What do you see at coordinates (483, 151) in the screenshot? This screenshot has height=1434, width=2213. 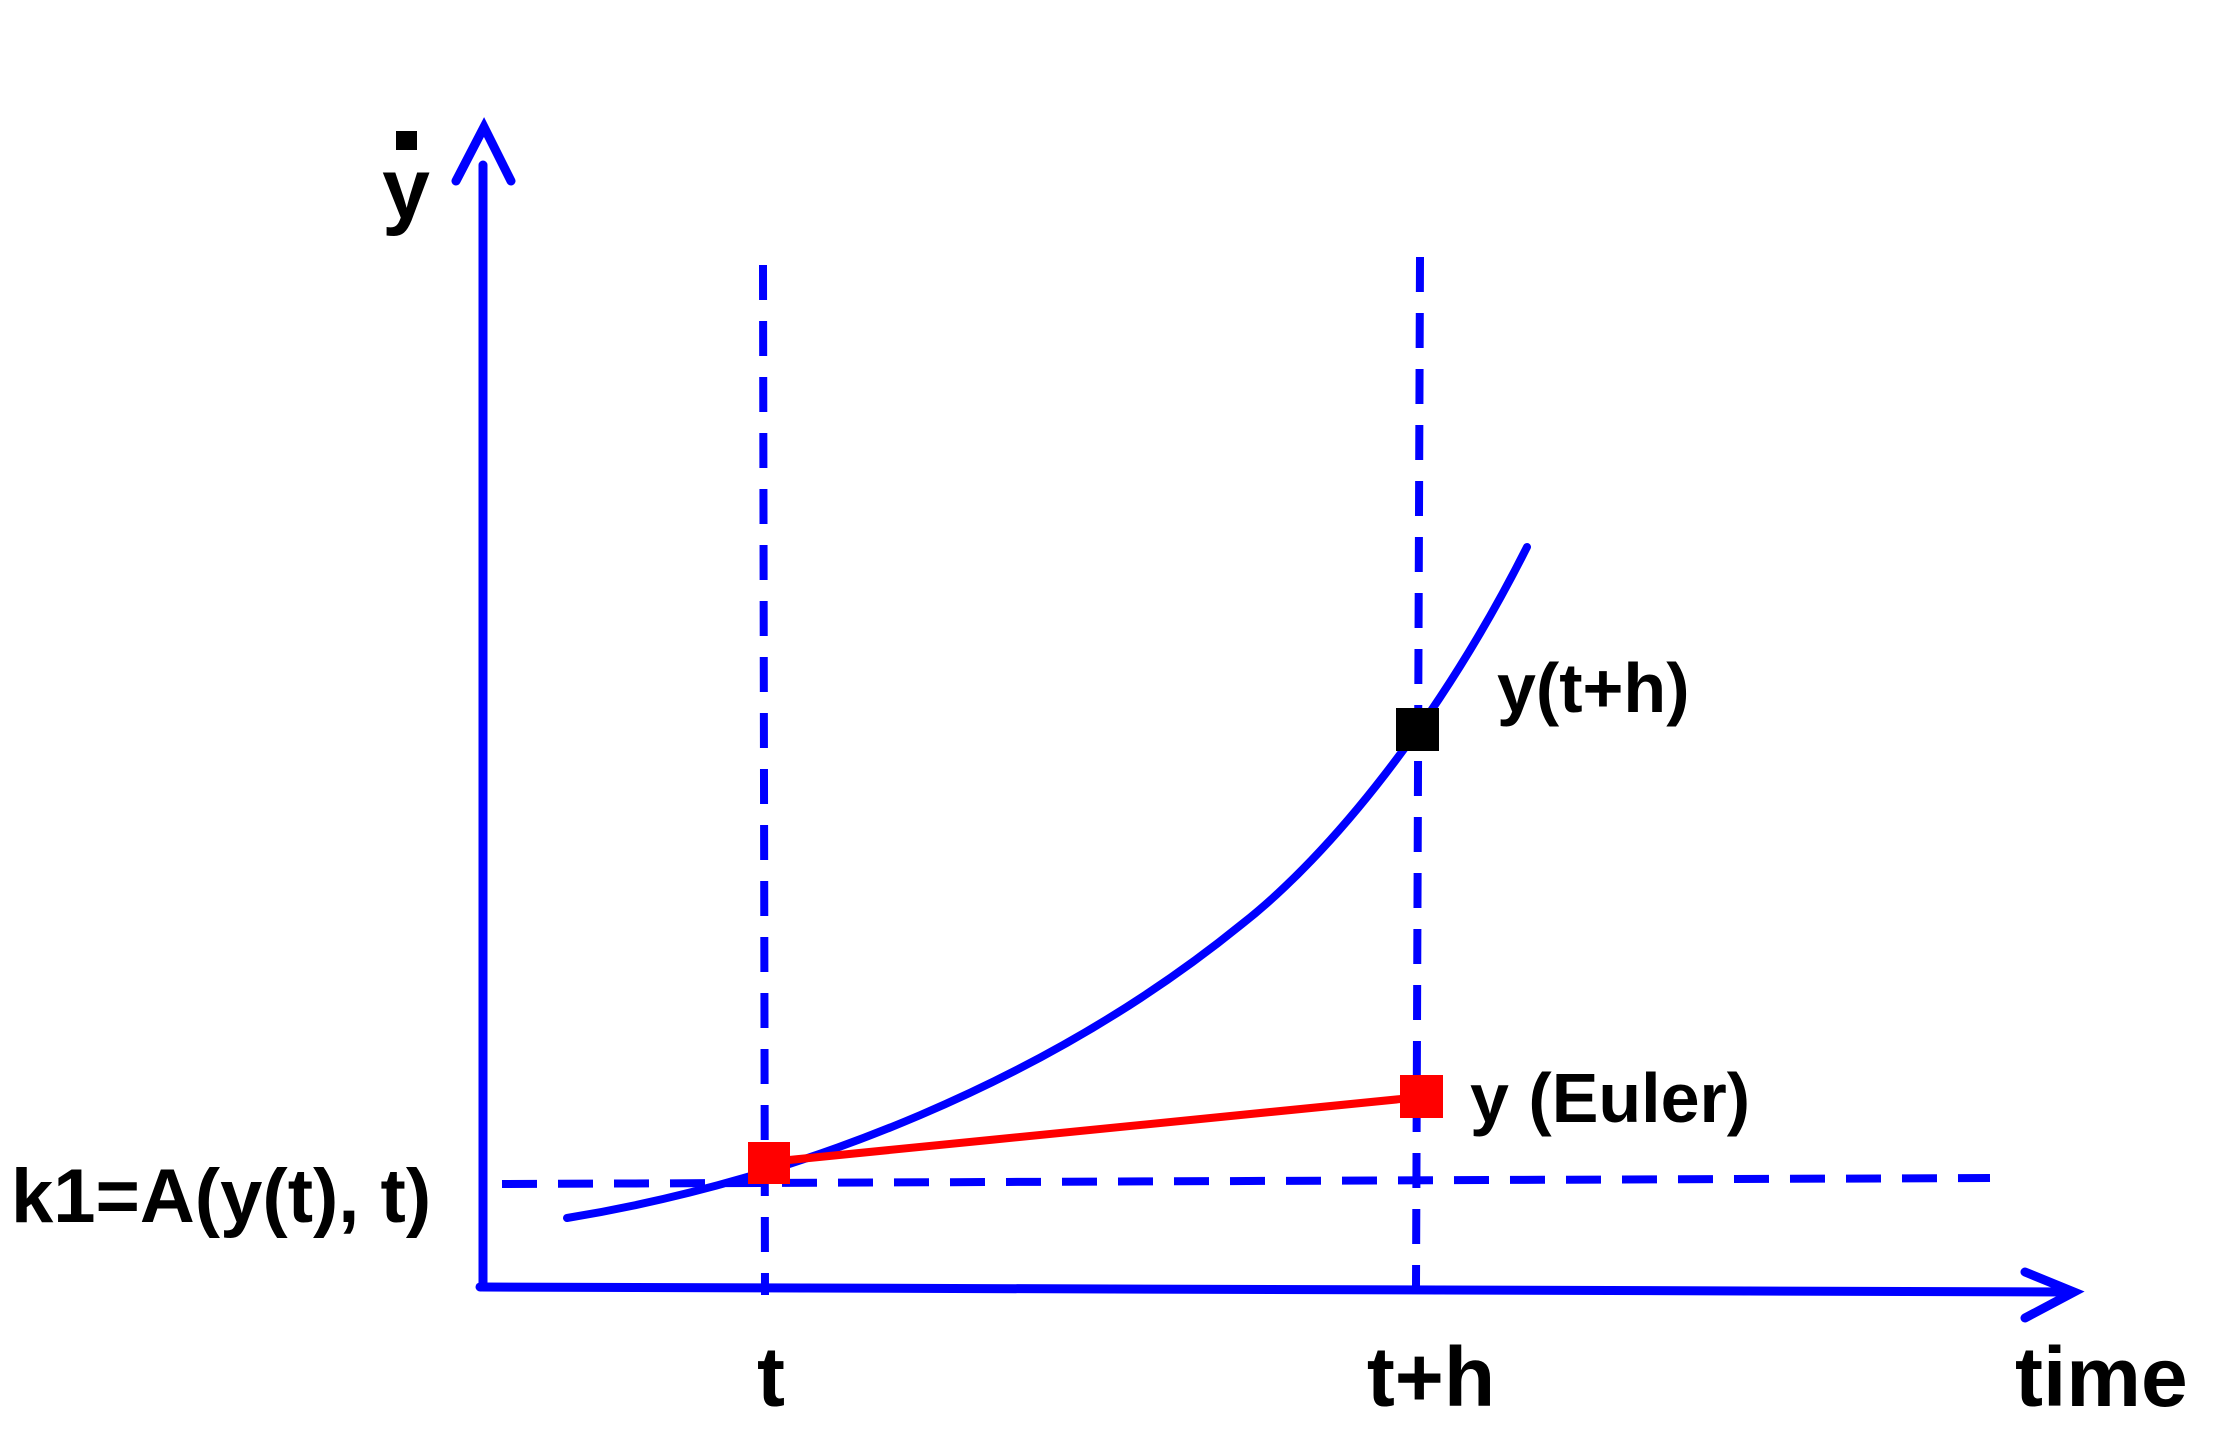 I see `y-axis-arrow` at bounding box center [483, 151].